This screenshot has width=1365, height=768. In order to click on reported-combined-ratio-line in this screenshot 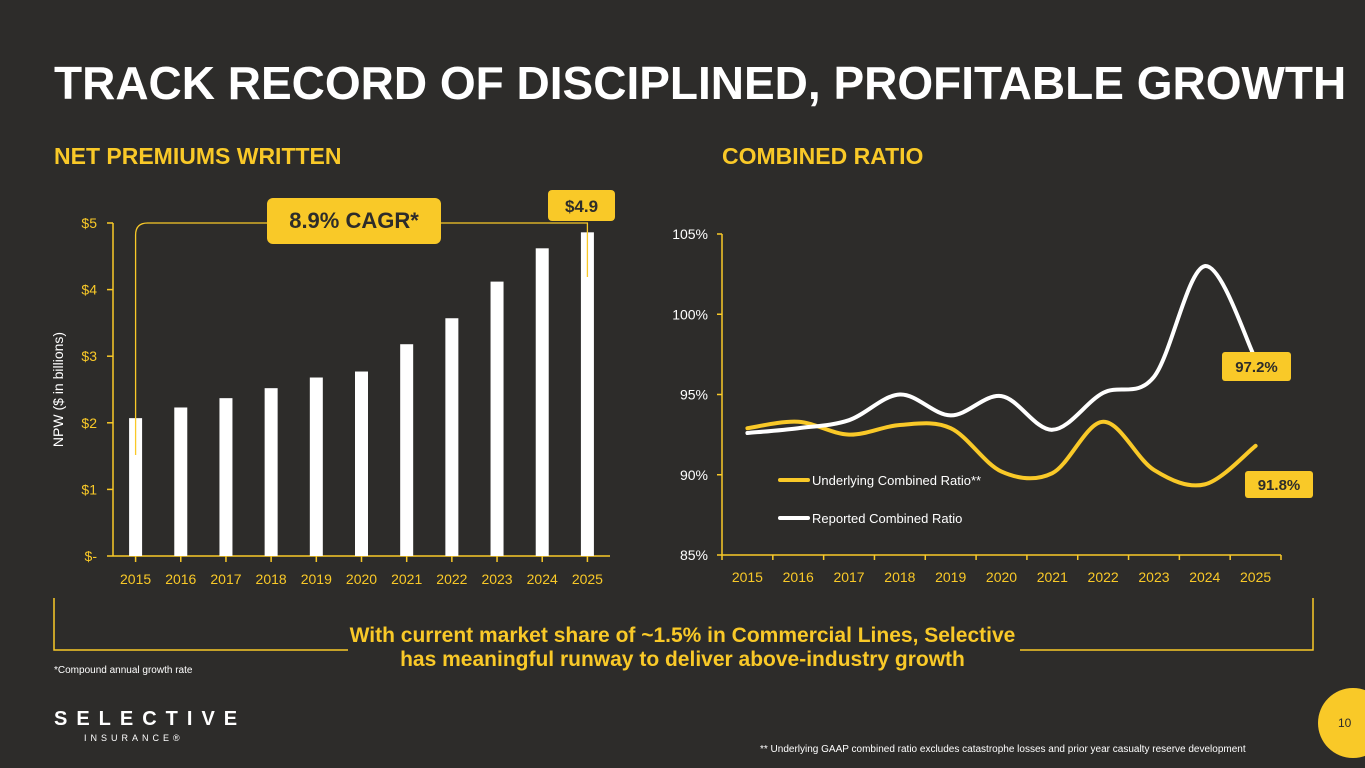, I will do `click(1001, 350)`.